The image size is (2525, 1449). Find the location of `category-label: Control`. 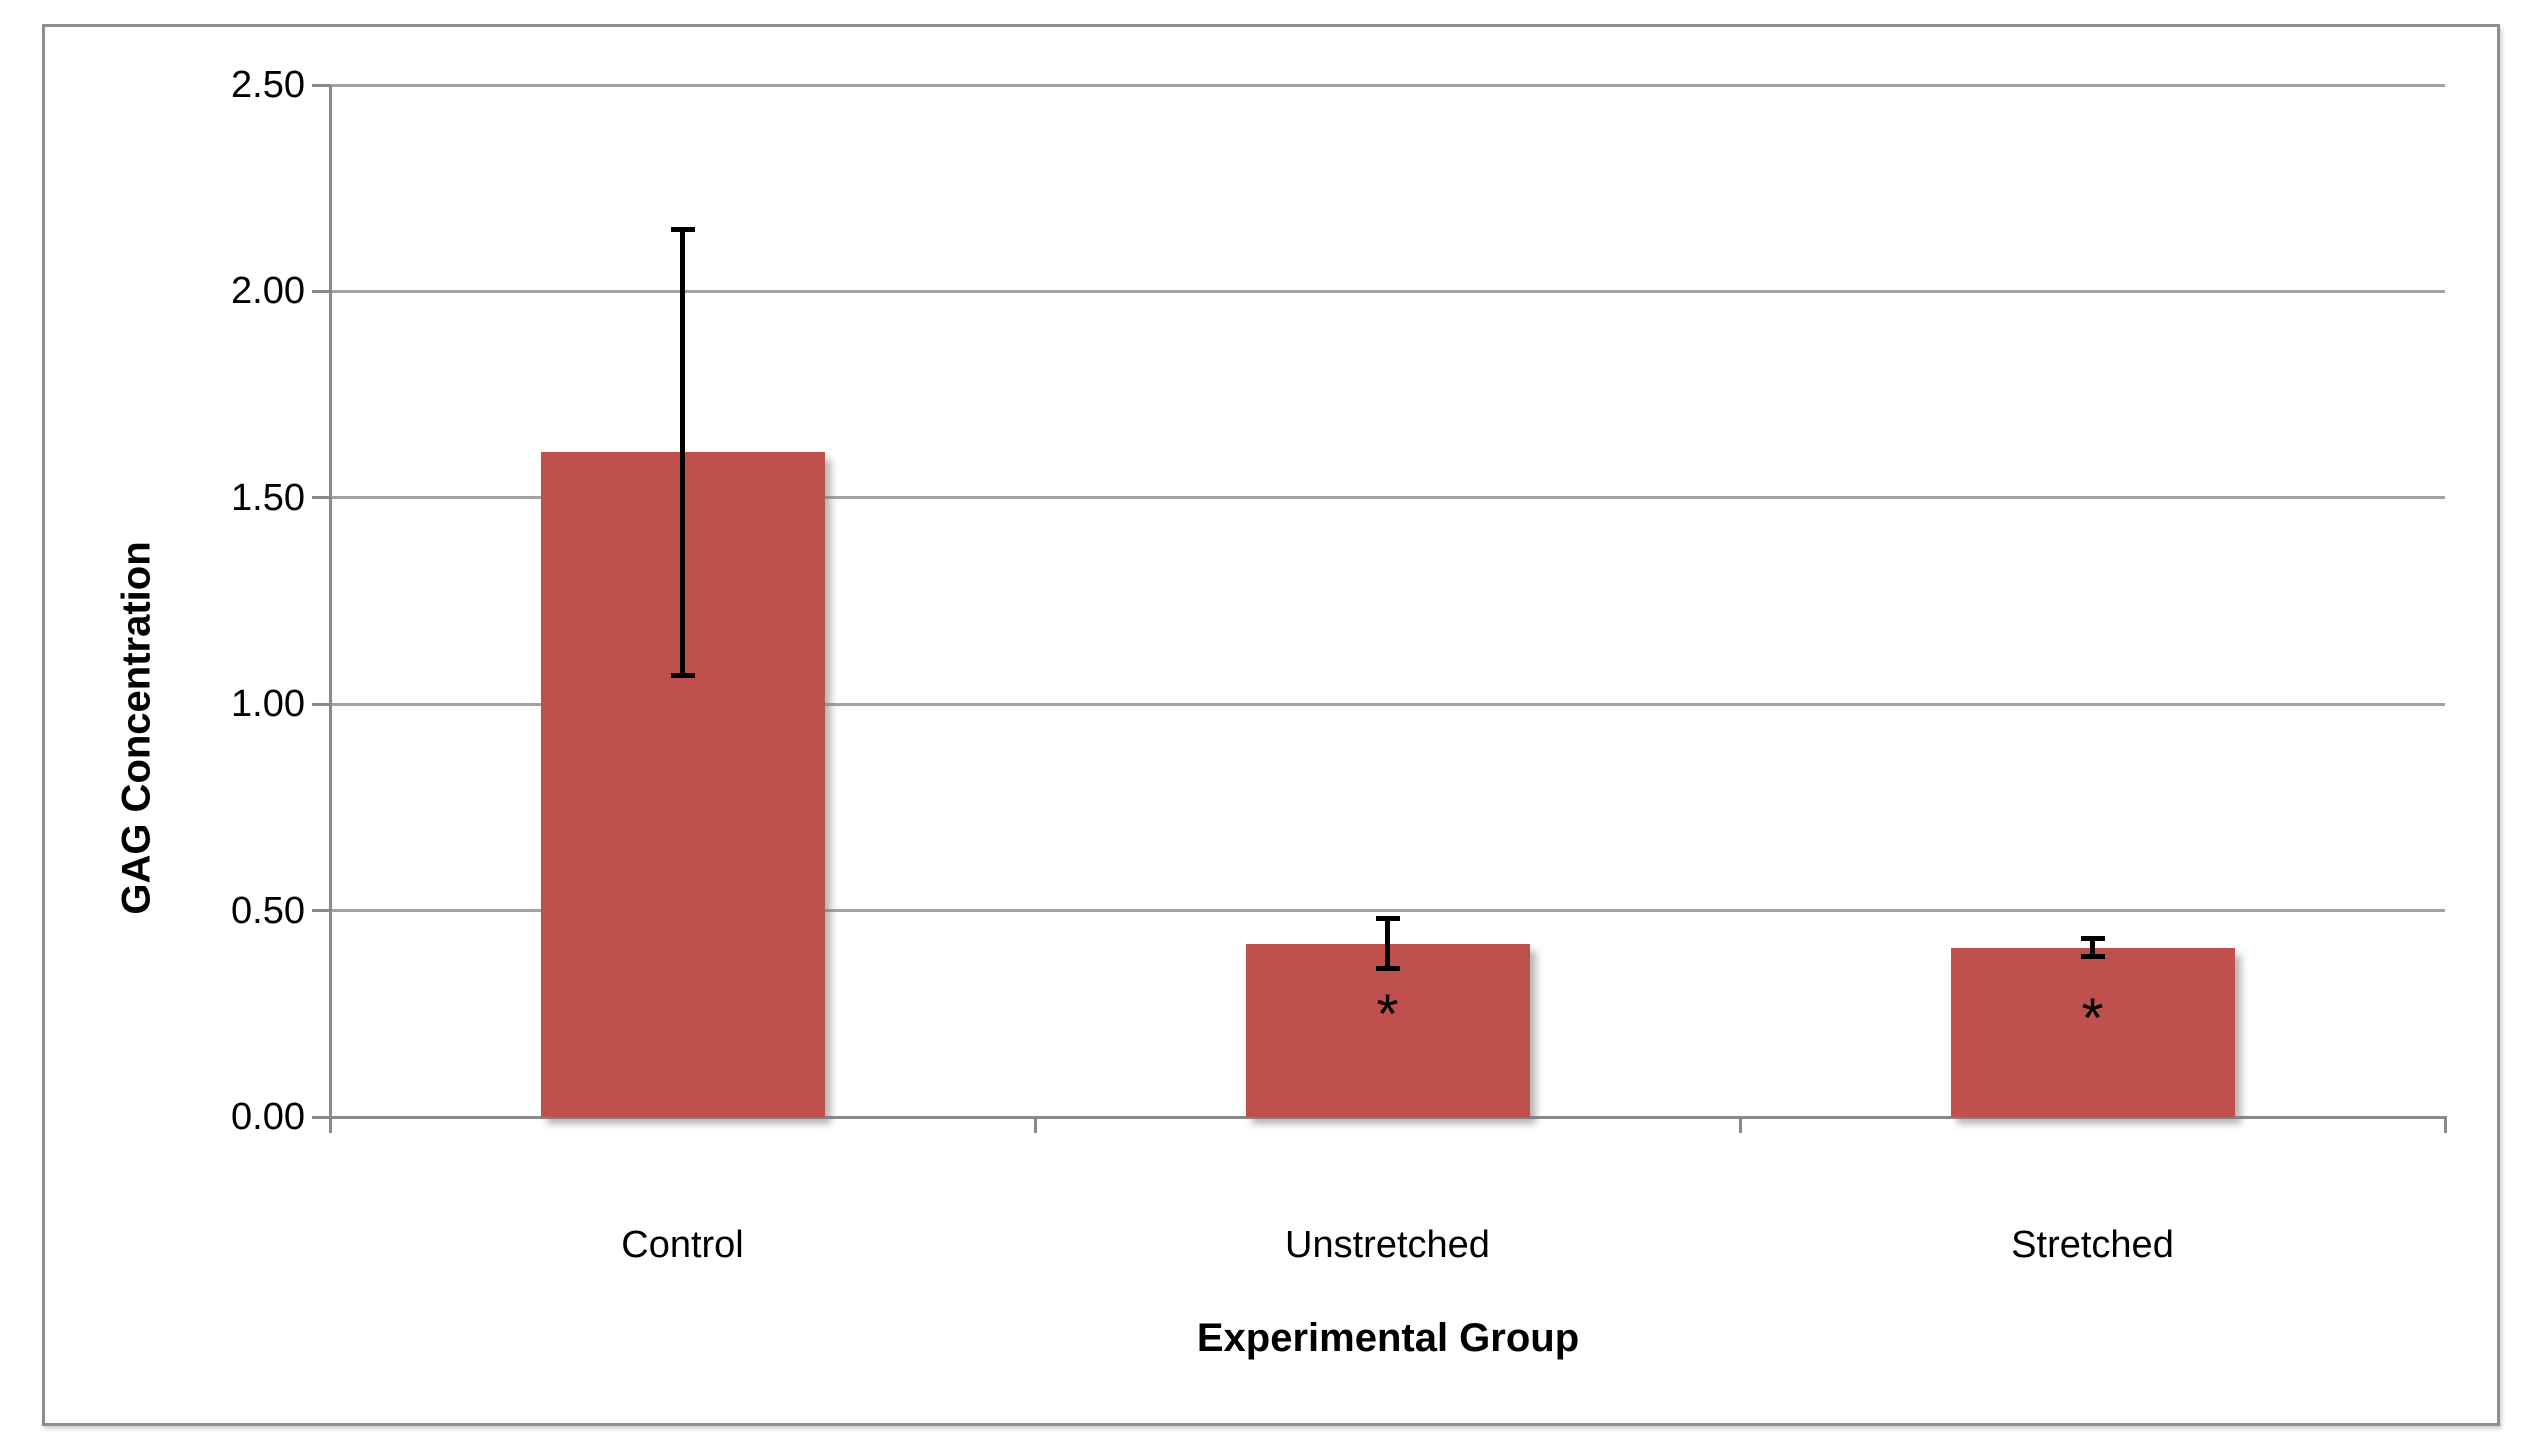

category-label: Control is located at coordinates (682, 1245).